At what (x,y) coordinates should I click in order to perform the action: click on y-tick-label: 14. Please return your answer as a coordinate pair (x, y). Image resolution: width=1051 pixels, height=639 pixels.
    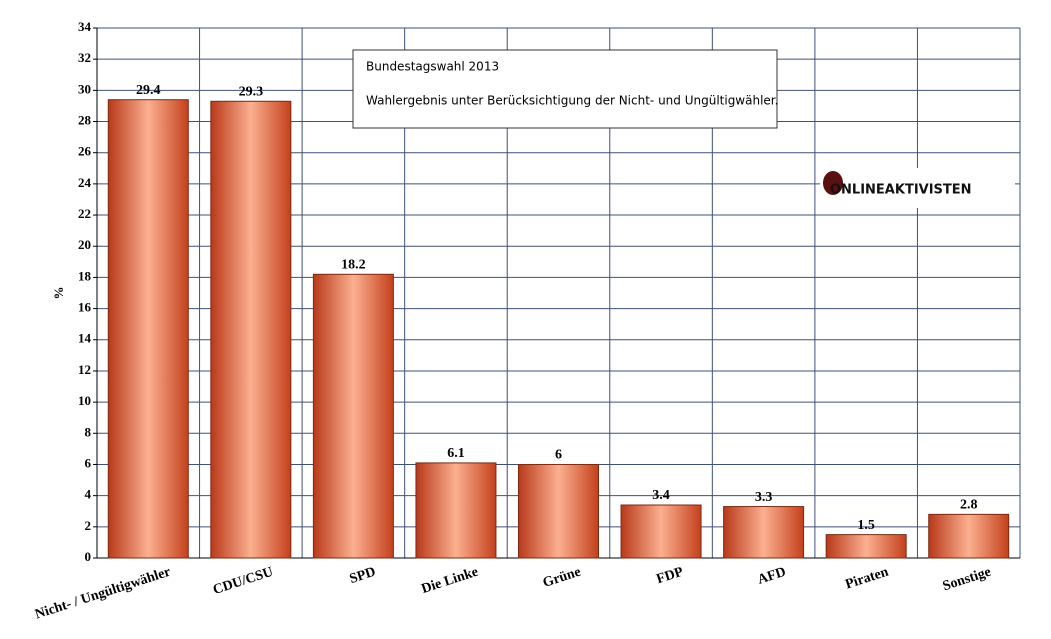
    Looking at the image, I should click on (85, 338).